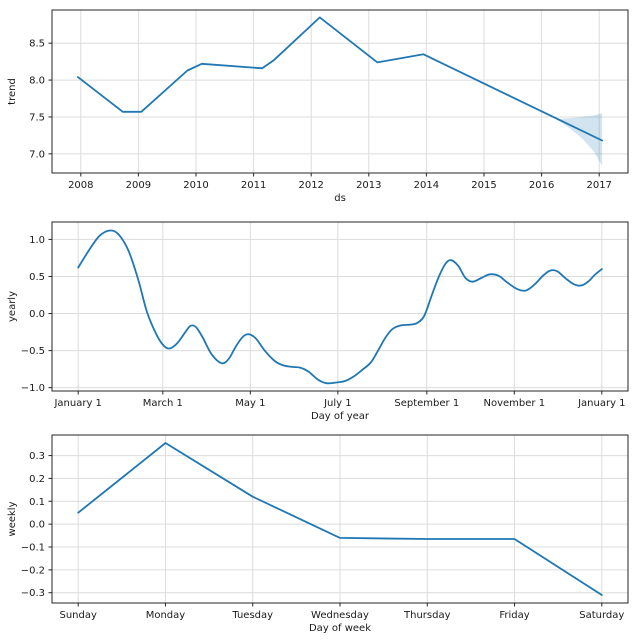 The width and height of the screenshot is (640, 640). Describe the element at coordinates (310, 185) in the screenshot. I see `trend-x-tick-label: 2012` at that location.